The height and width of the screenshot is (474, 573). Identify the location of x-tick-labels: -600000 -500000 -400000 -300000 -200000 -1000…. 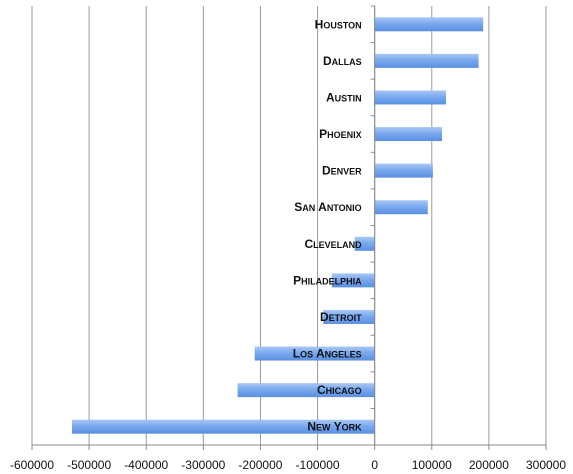
(288, 465).